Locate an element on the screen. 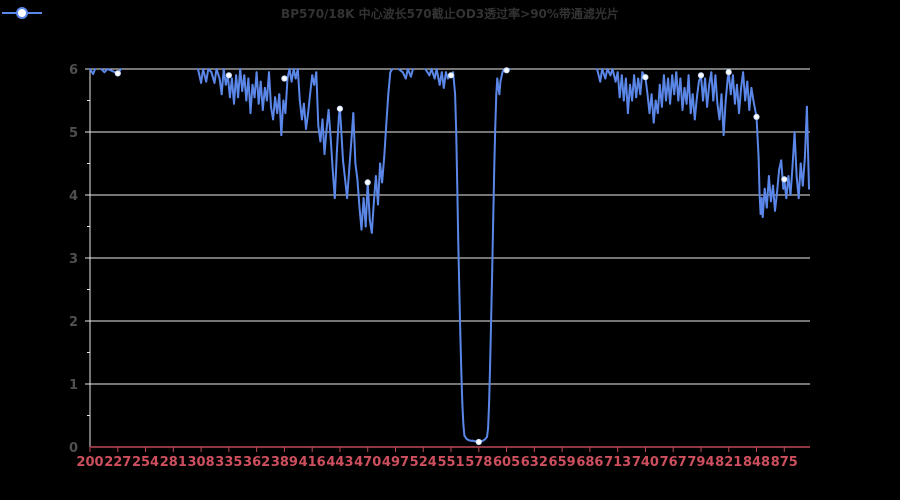 The width and height of the screenshot is (900, 500). legend-marker-icon is located at coordinates (22, 13).